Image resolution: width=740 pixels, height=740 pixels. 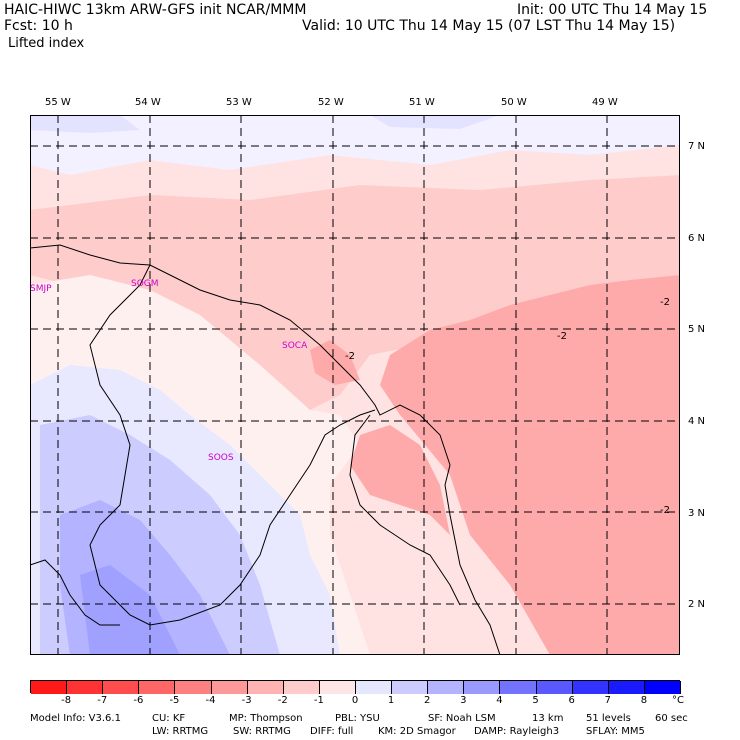 What do you see at coordinates (571, 700) in the screenshot?
I see `legend-tick-label: 6` at bounding box center [571, 700].